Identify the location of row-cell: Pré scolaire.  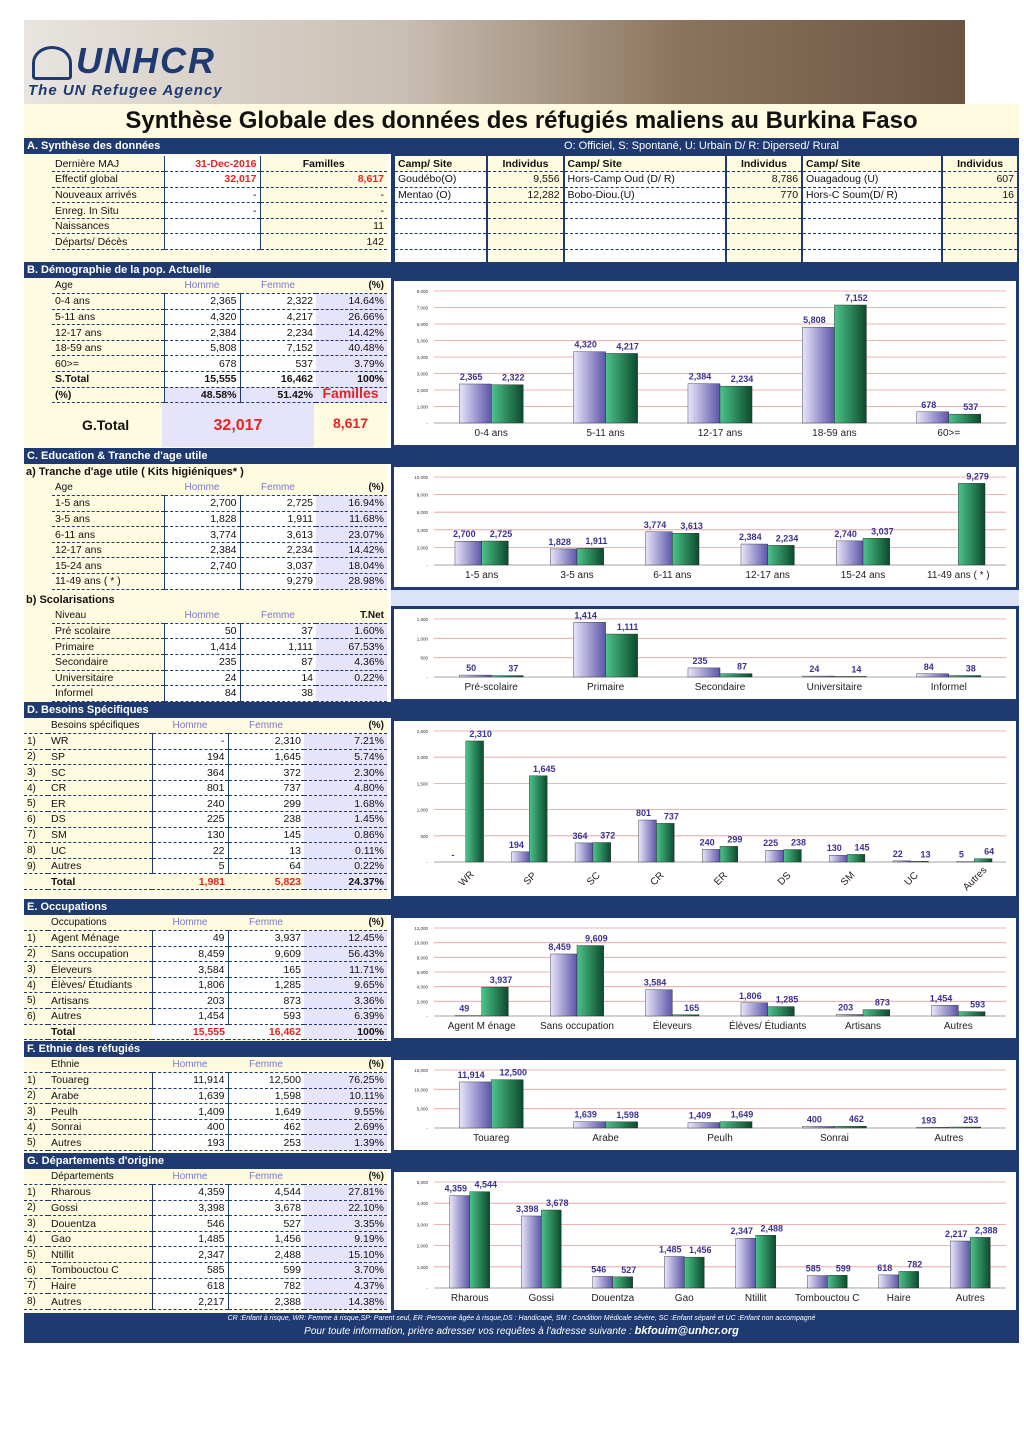
(108, 631).